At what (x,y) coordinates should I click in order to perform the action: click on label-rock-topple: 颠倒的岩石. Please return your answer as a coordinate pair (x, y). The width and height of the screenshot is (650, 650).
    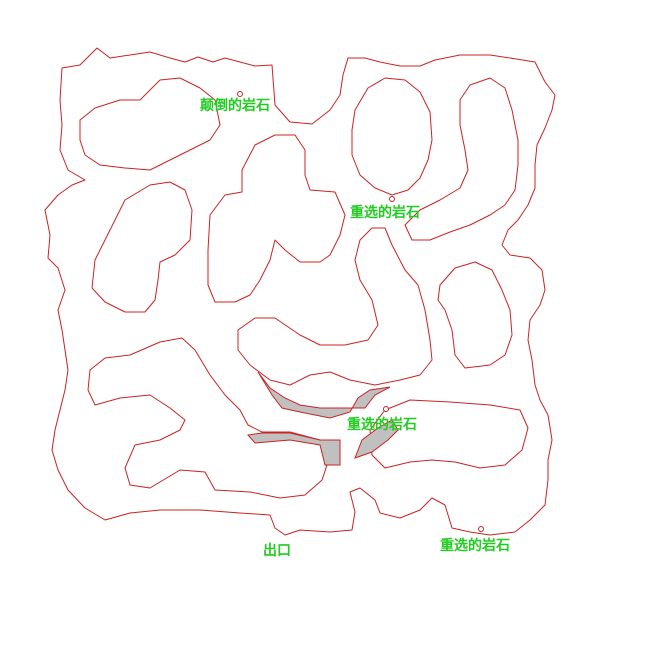
    Looking at the image, I should click on (235, 106).